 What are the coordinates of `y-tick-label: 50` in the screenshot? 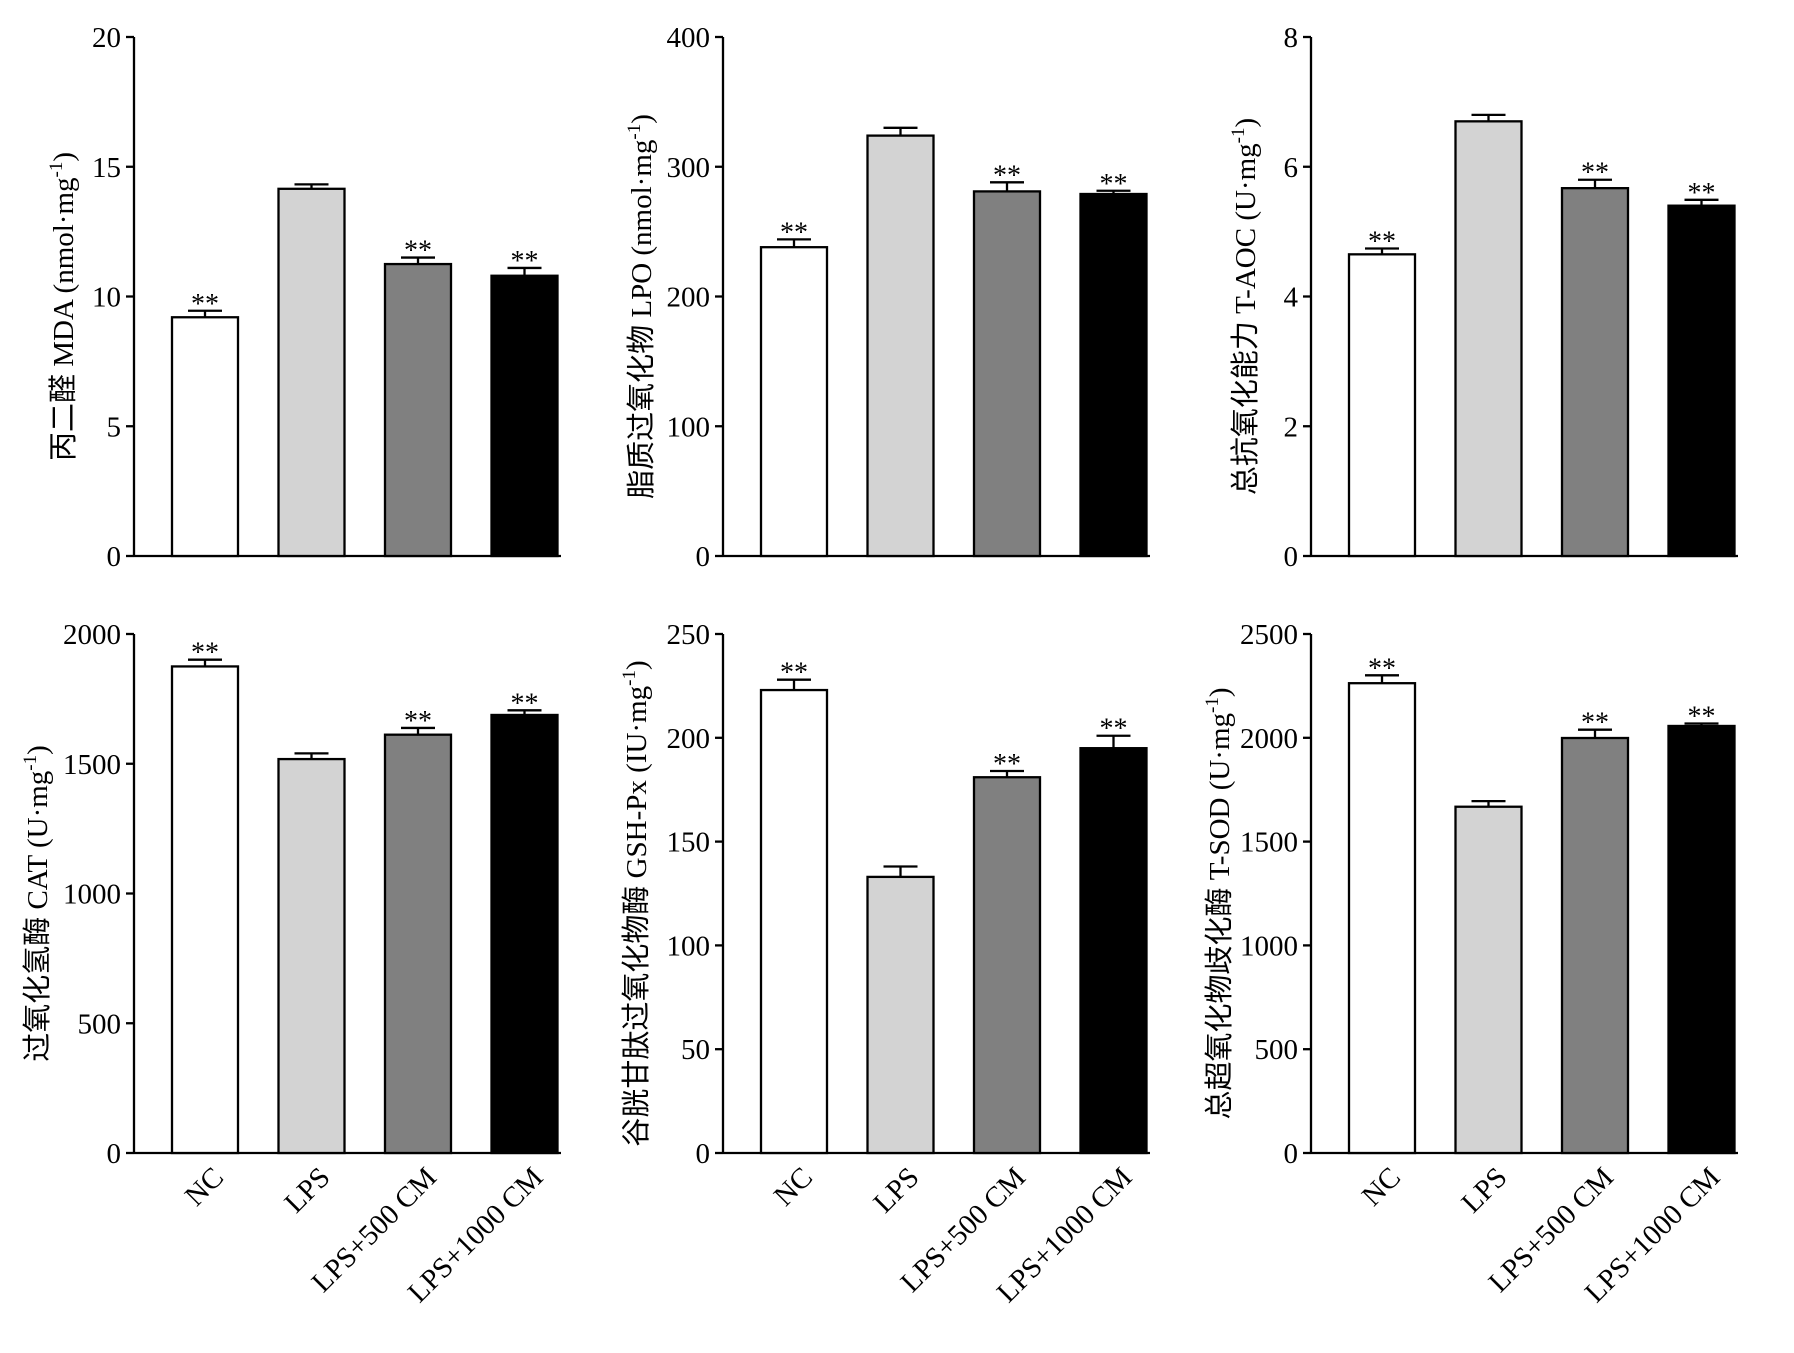 It's located at (695, 1050).